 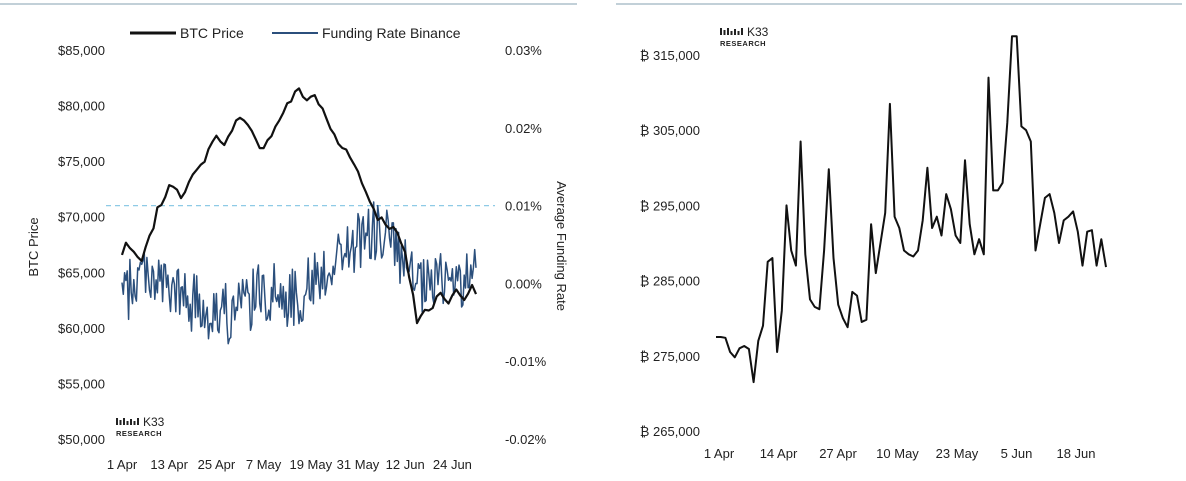 I want to click on y-tick-label: ₿ 295,000, so click(x=670, y=205).